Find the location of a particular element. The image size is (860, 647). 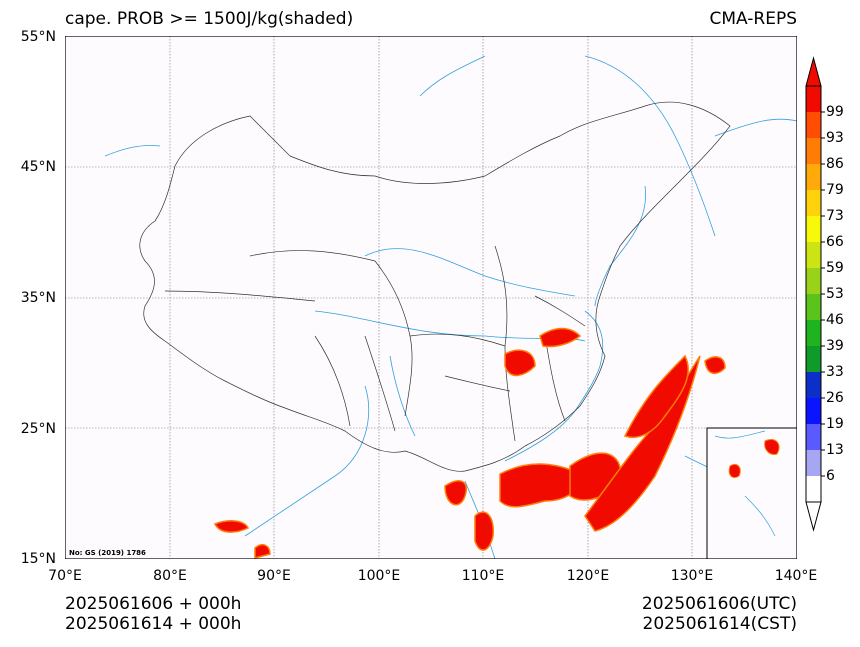

lat-tick-label: 15°N is located at coordinates (32, 559).